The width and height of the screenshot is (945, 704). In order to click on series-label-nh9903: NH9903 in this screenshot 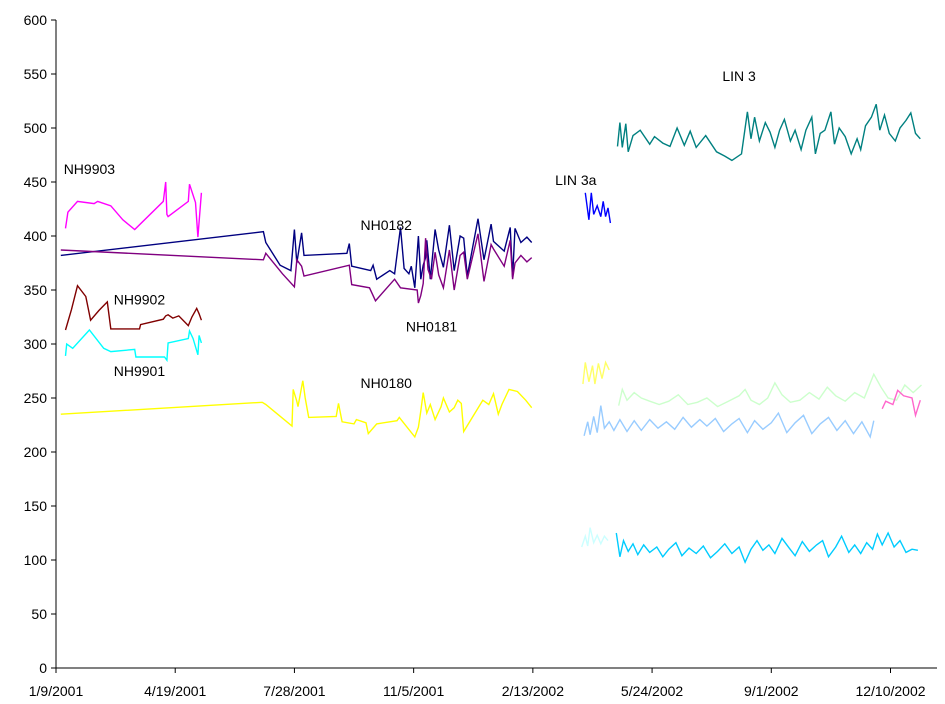, I will do `click(90, 169)`.